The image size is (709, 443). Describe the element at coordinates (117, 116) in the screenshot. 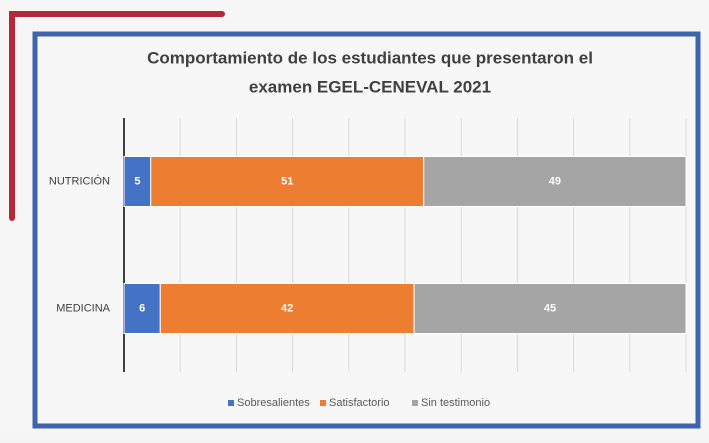

I see `decoration` at that location.